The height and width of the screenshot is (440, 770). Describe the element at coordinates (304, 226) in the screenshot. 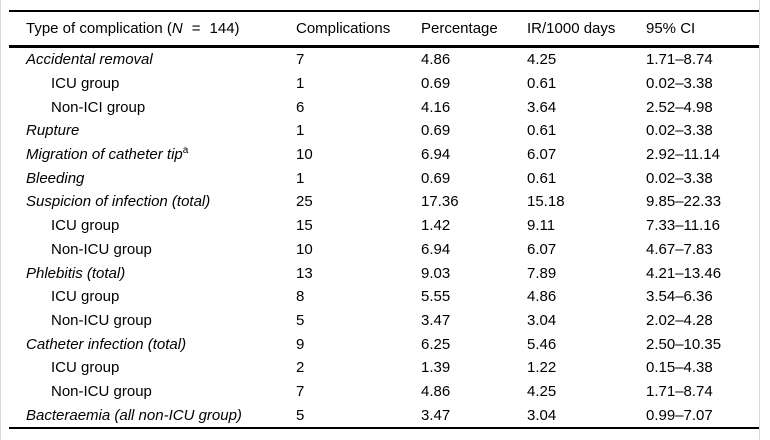

I see `complications-value: 15` at that location.